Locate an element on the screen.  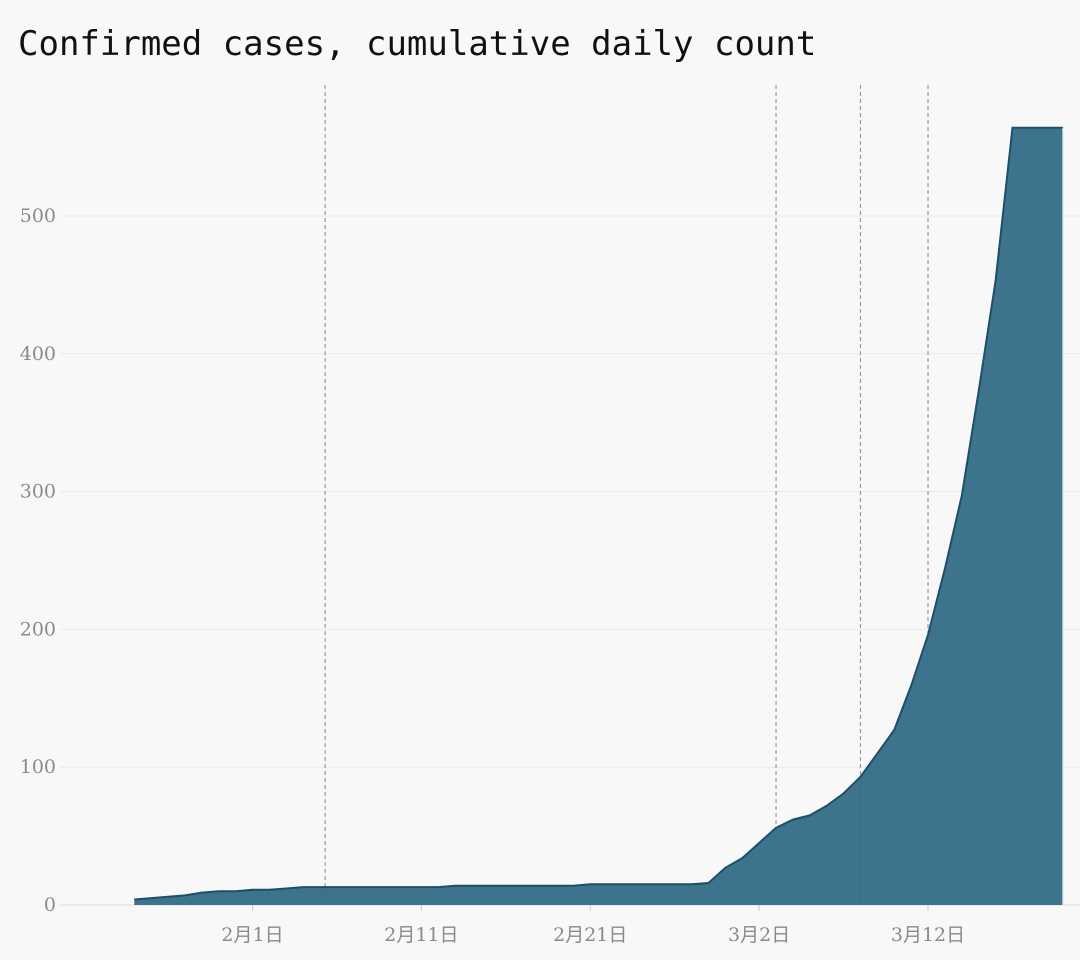
y-tick-label-300: 300 is located at coordinates (38, 492).